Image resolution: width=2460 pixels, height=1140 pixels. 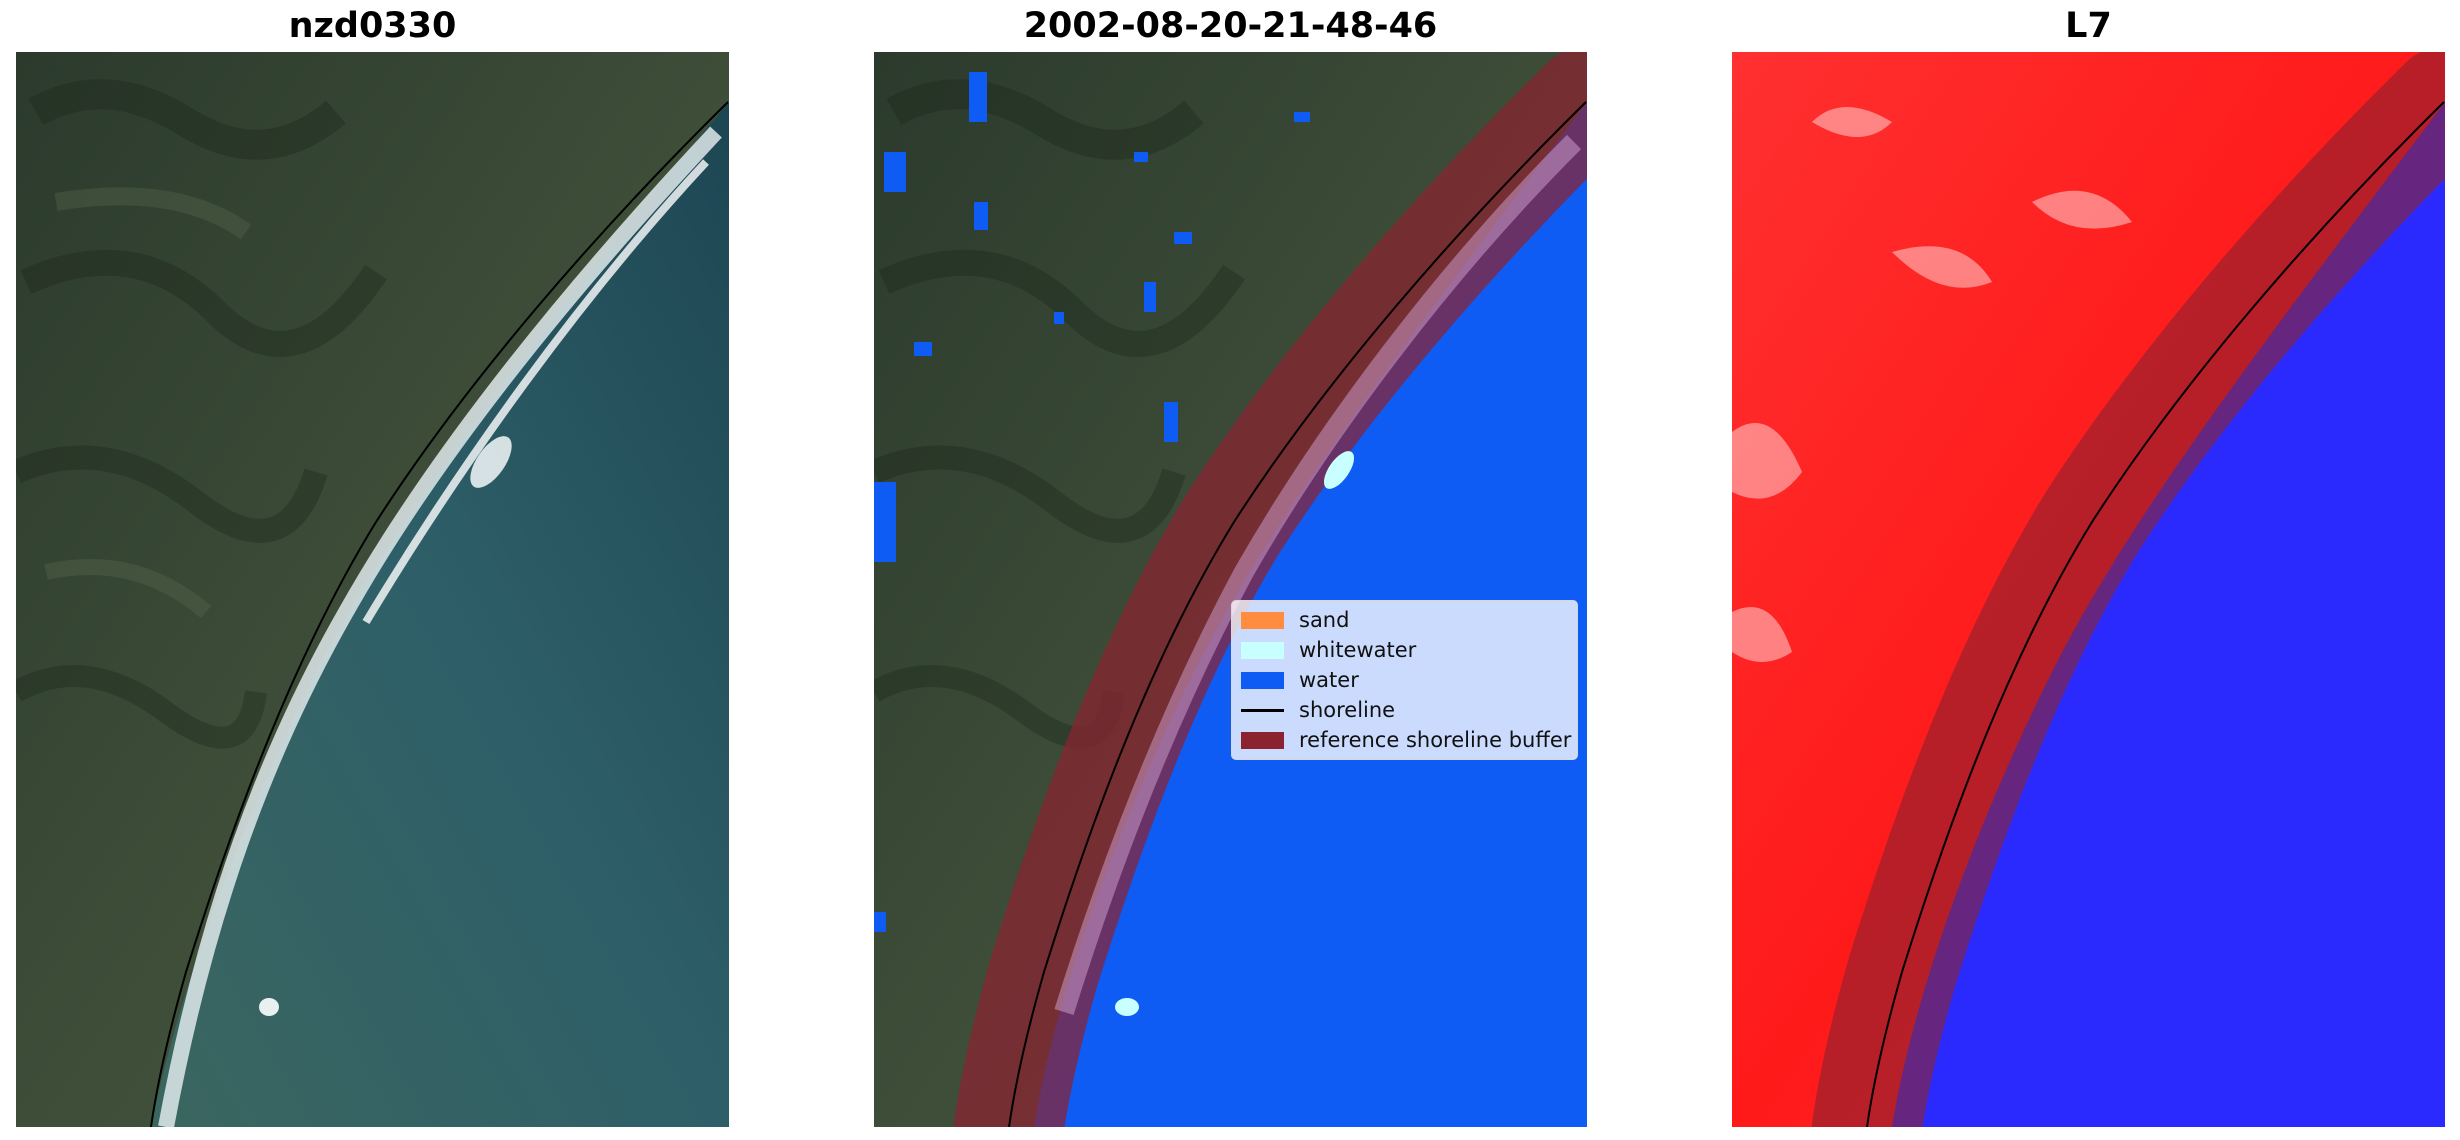 What do you see at coordinates (1404, 710) in the screenshot?
I see `legend-item-shoreline: shoreline` at bounding box center [1404, 710].